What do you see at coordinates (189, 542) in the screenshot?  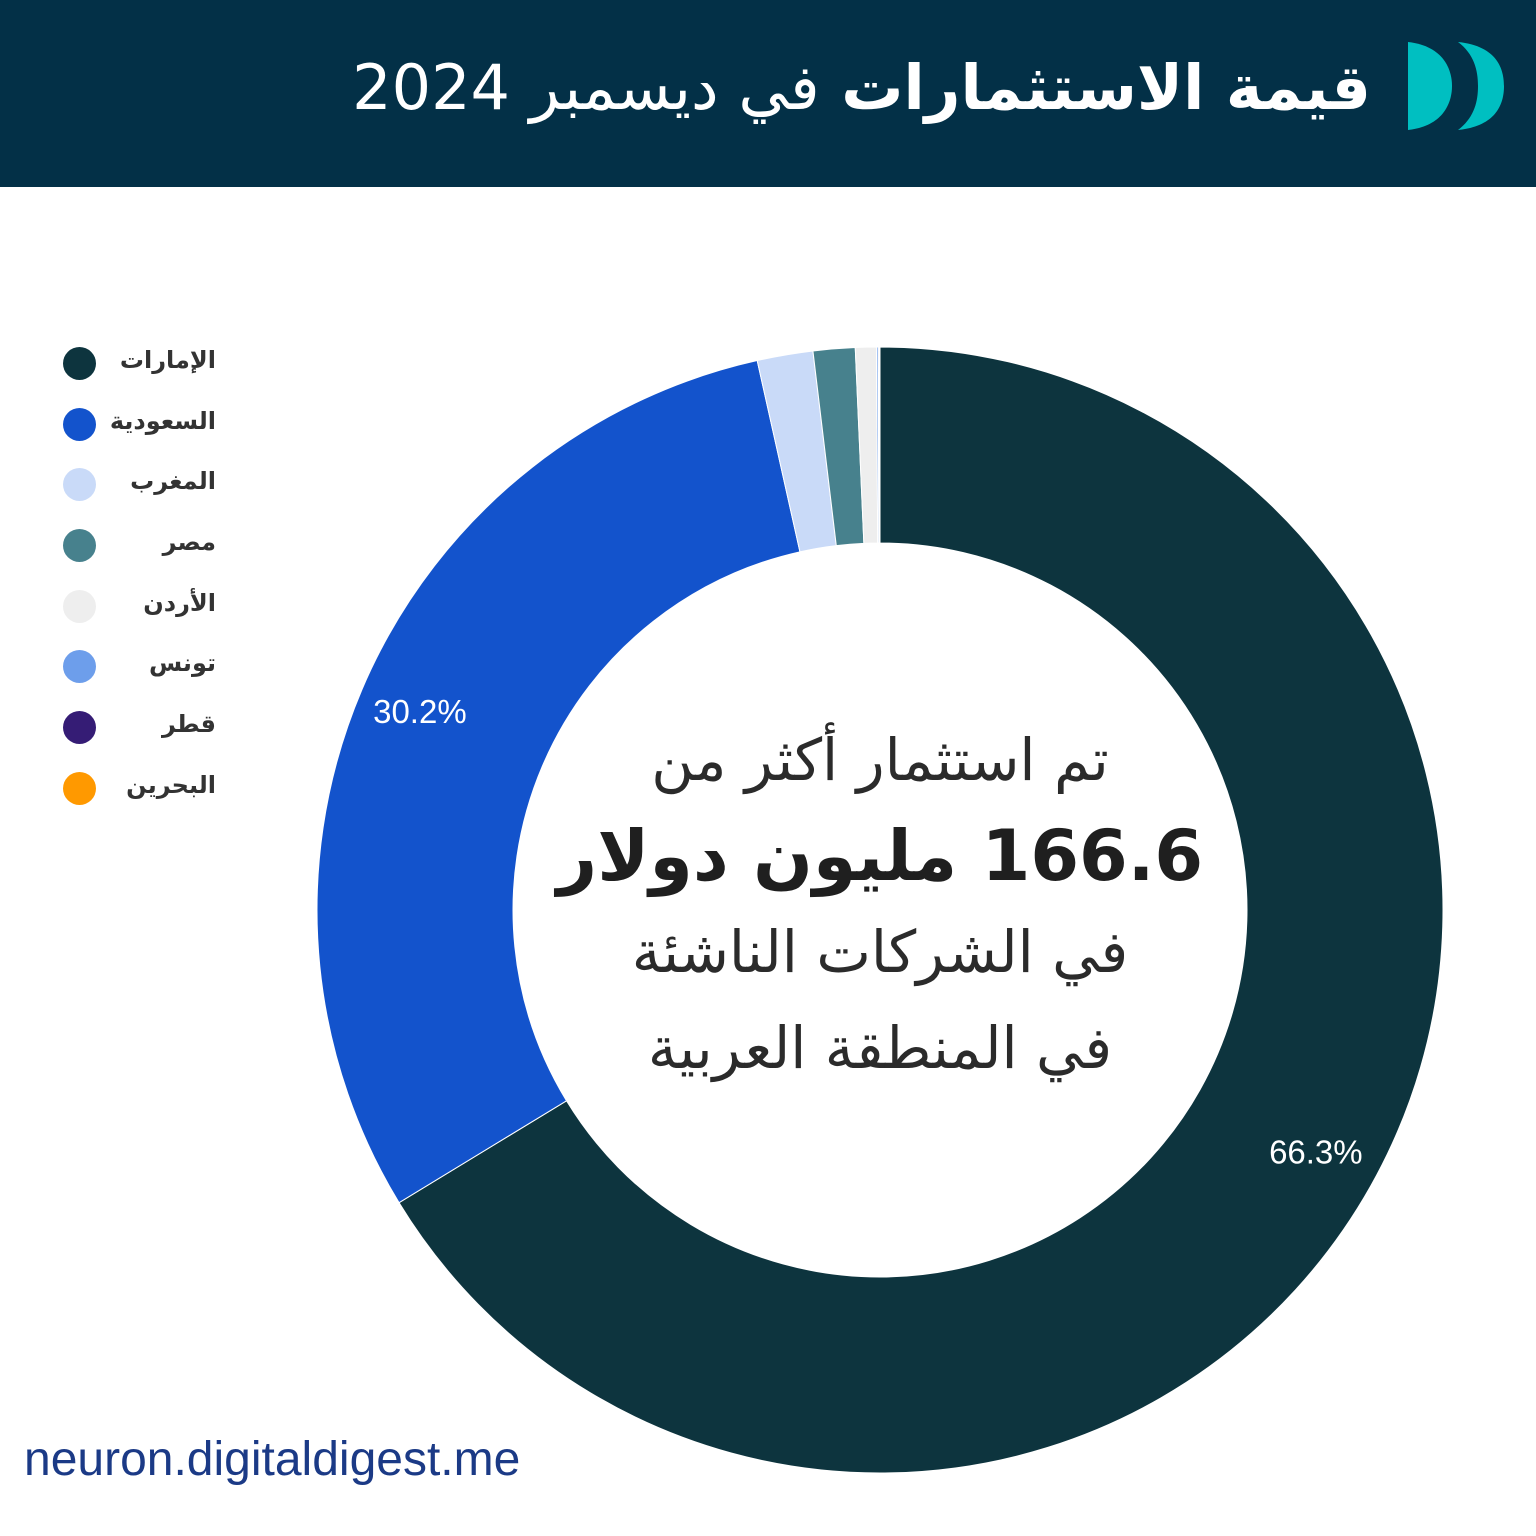 I see `legend-label: مصر` at bounding box center [189, 542].